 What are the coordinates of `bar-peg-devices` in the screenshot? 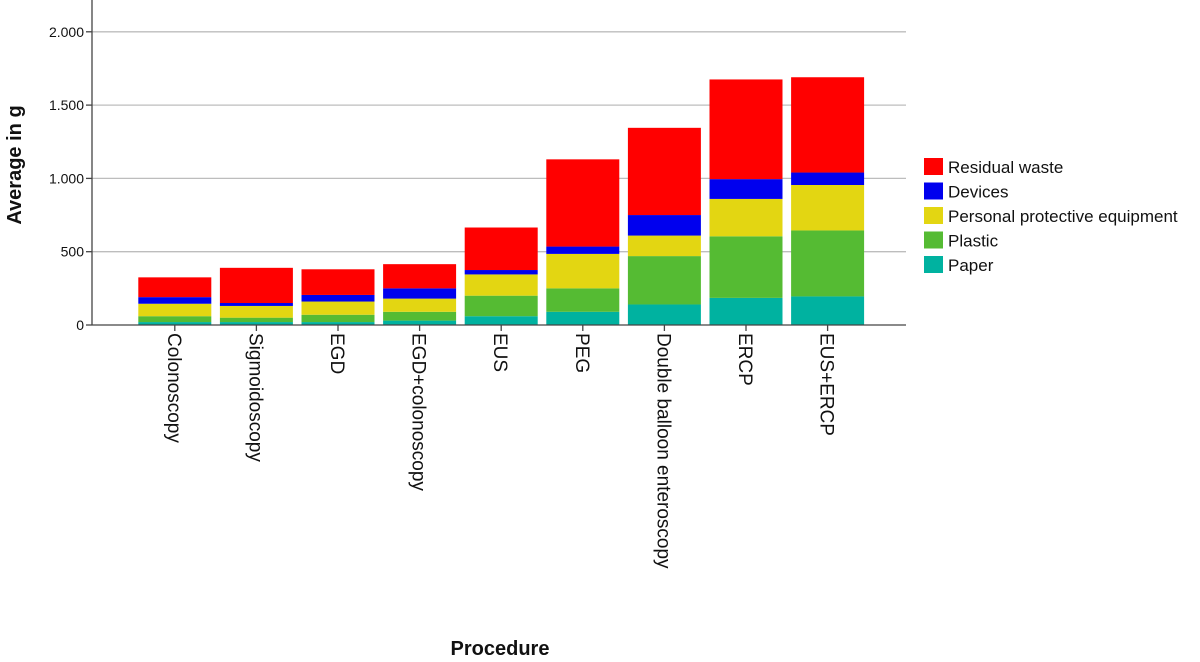 It's located at (583, 250).